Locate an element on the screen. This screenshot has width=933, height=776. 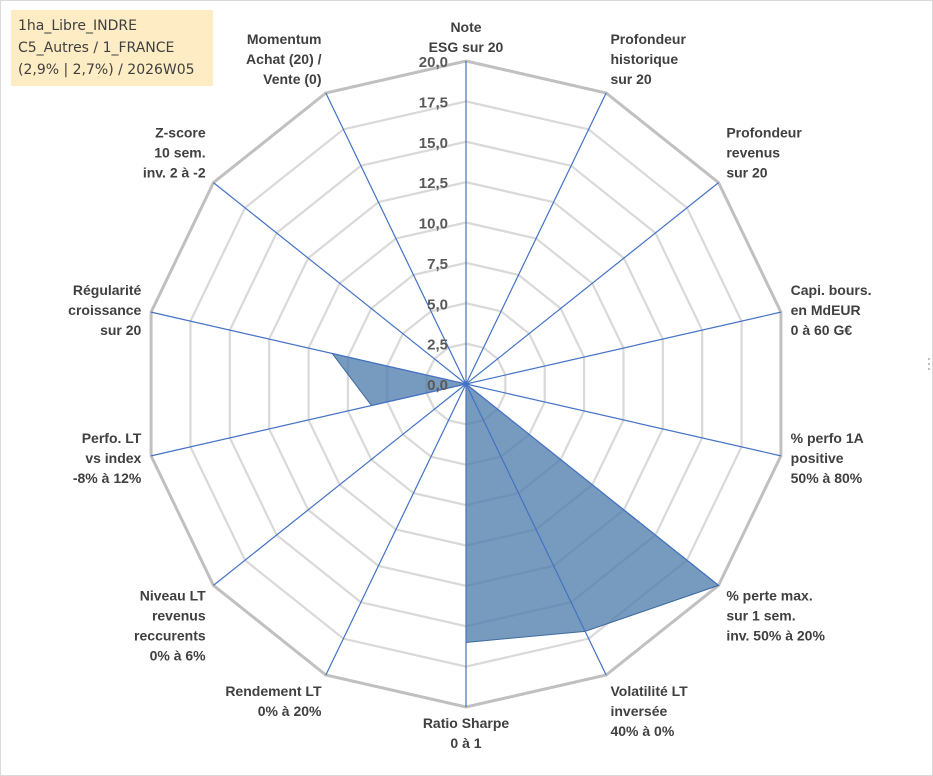
axis-label-line: 0 à 60 G€ is located at coordinates (822, 330).